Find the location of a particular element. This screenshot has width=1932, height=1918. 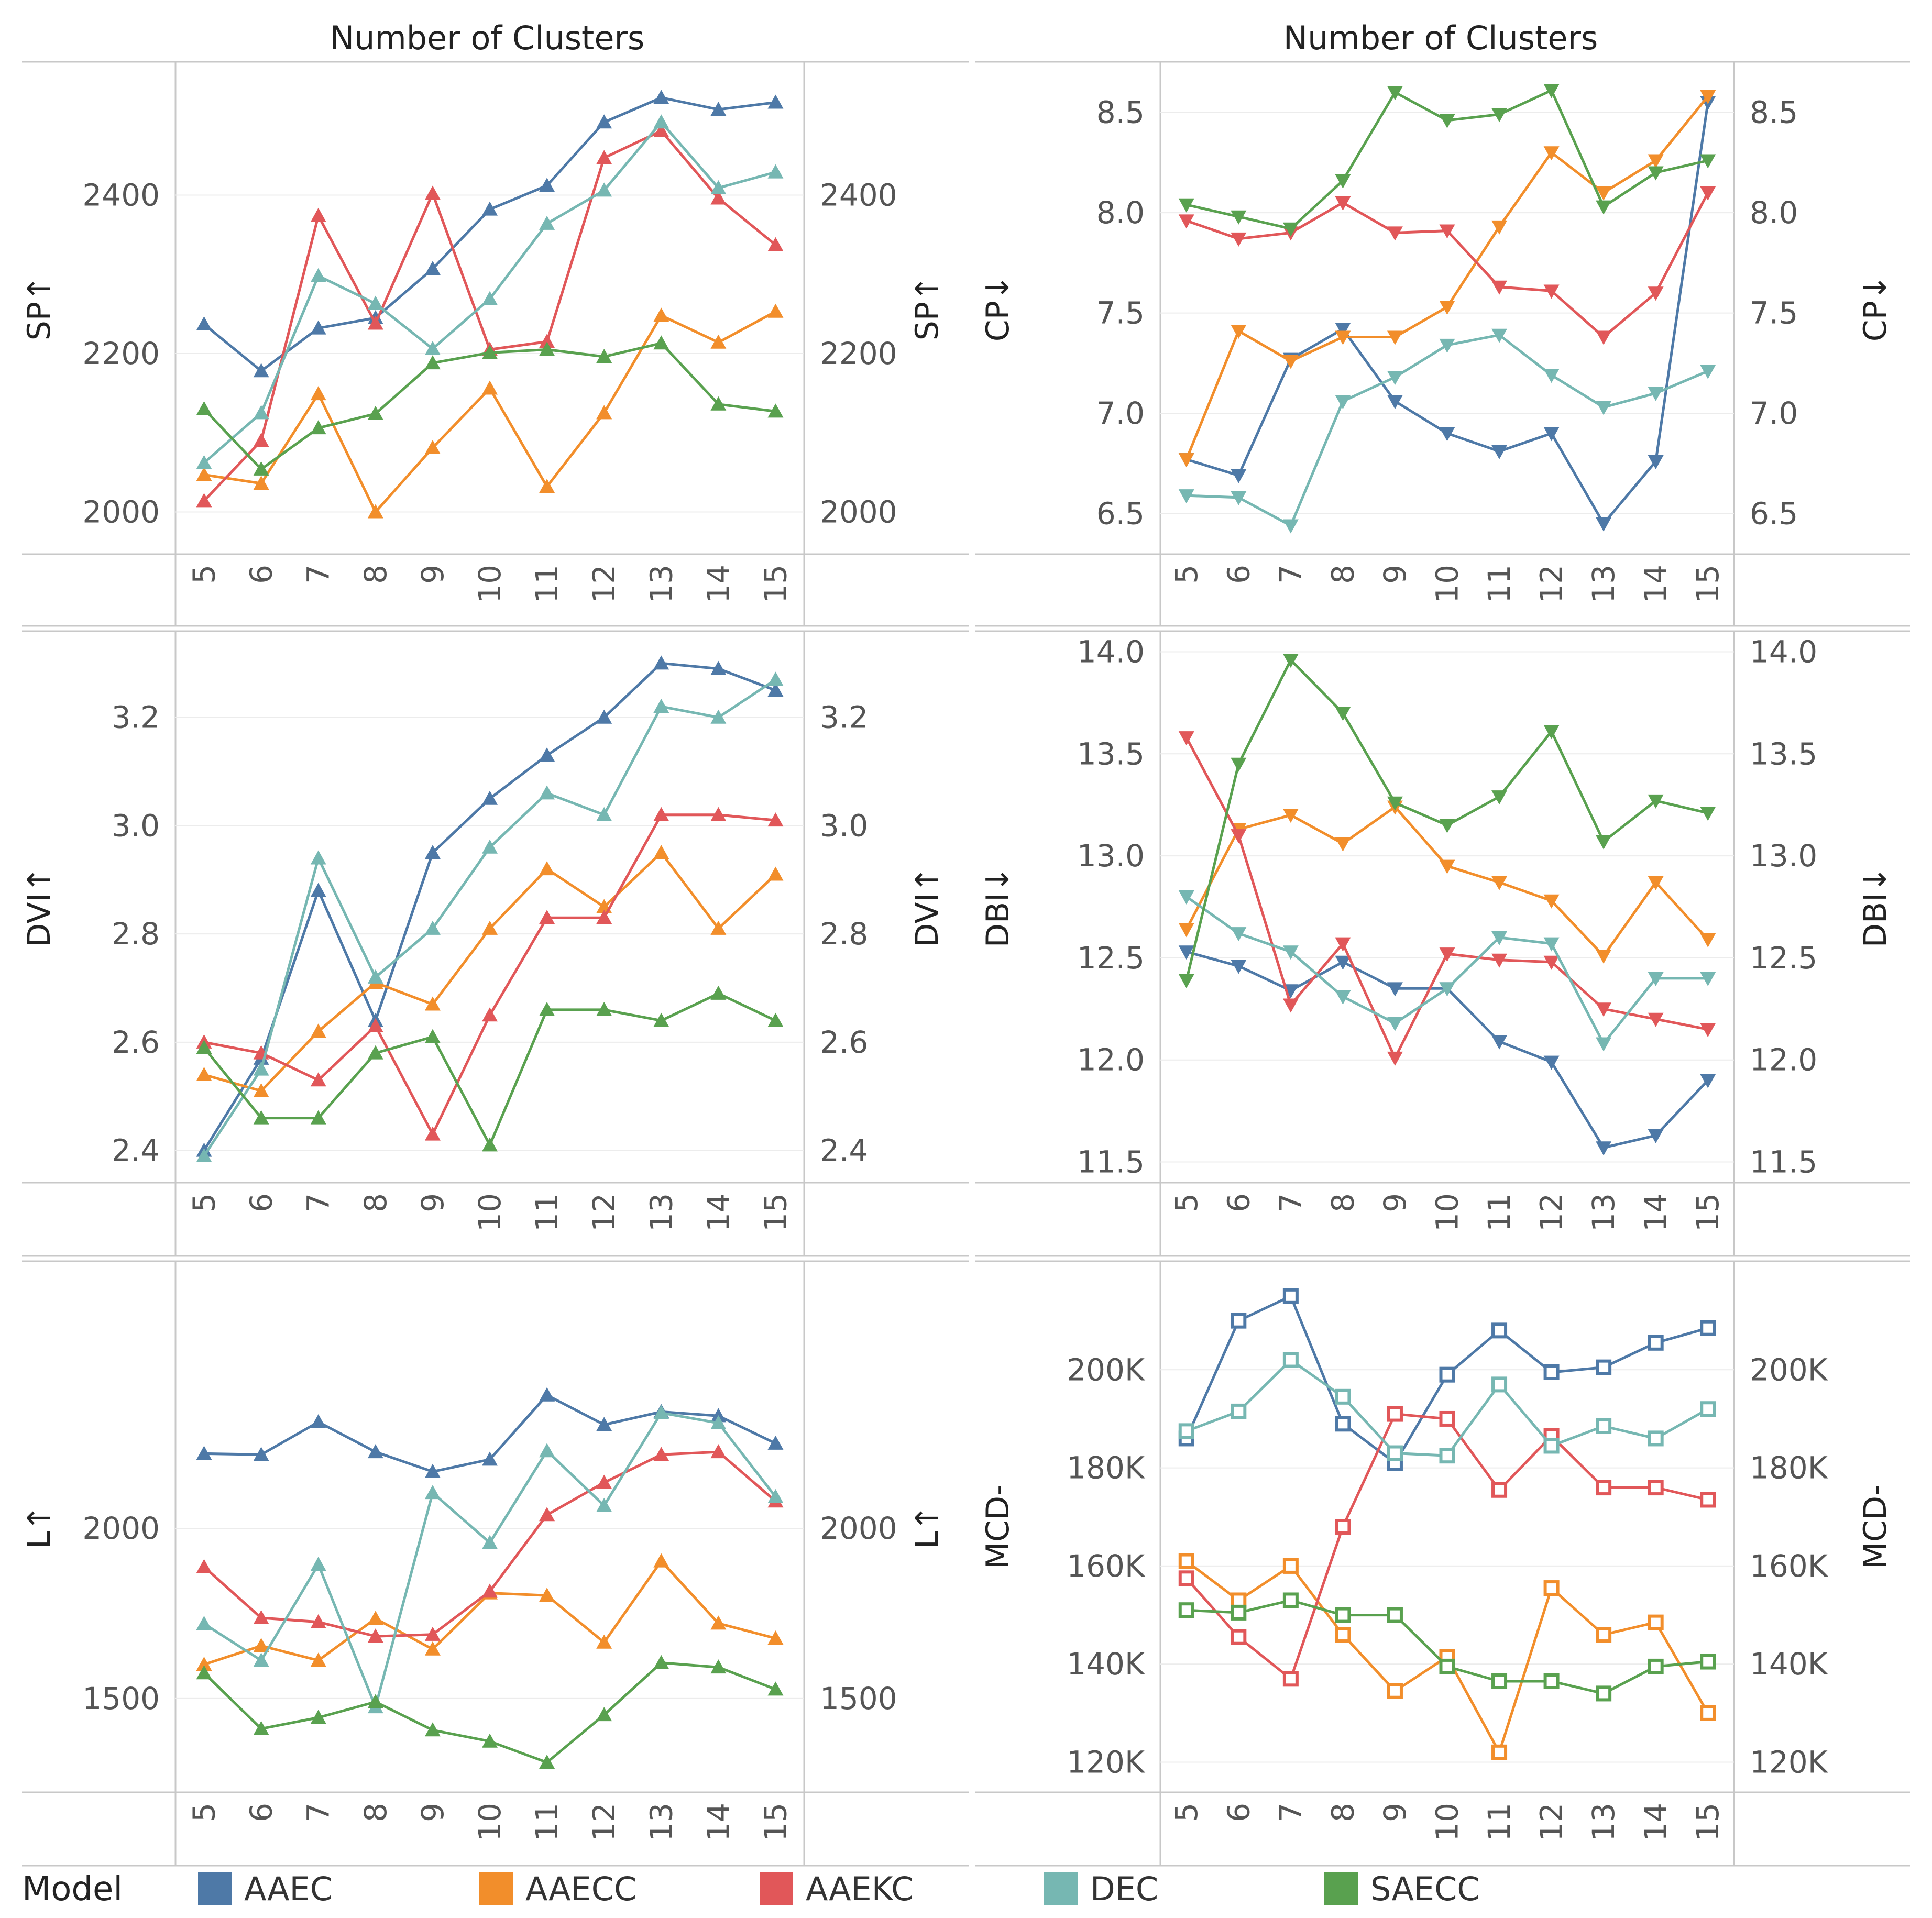

y-tick-label-right: 2.4 is located at coordinates (844, 1151).